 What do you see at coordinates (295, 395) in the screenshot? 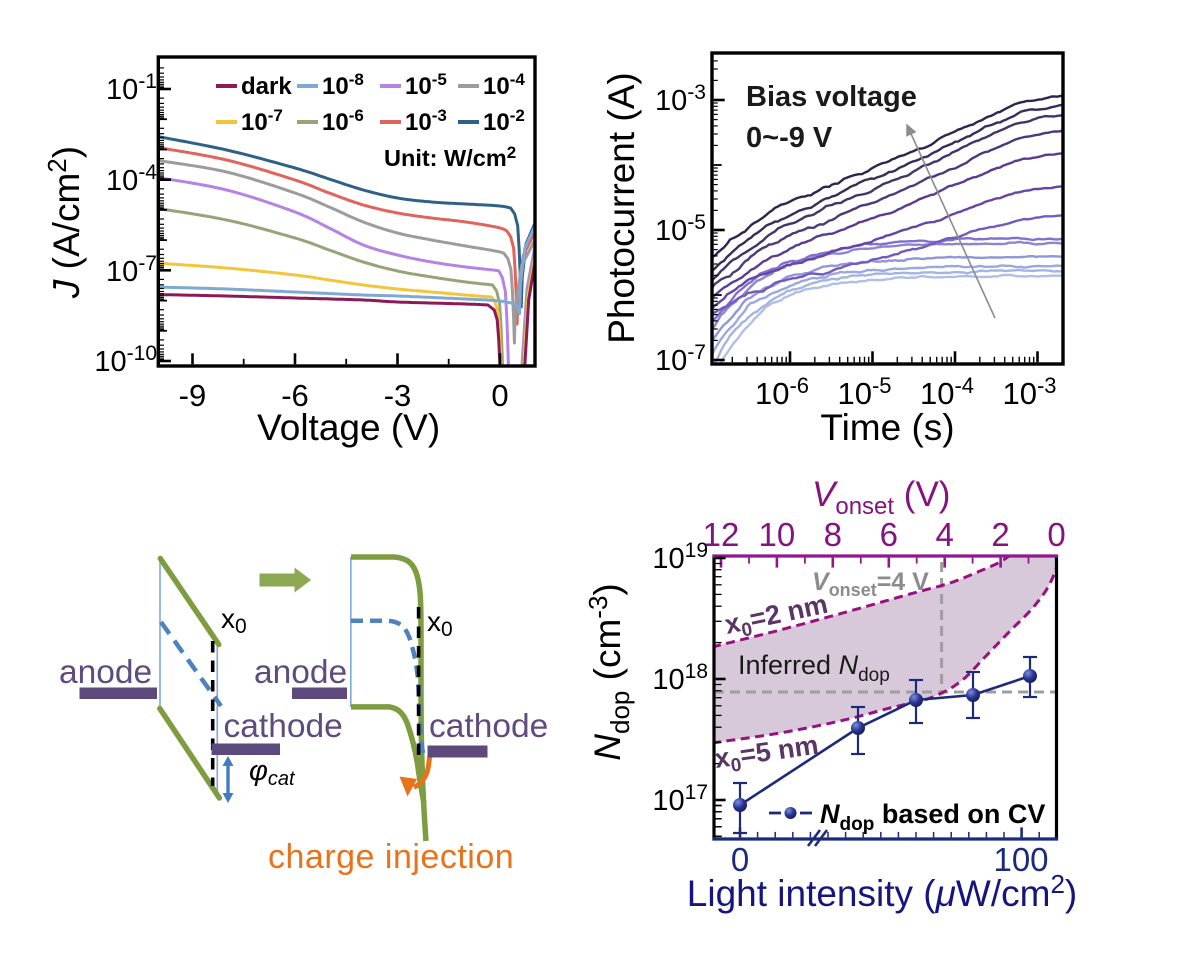
I see `svg-text: -6` at bounding box center [295, 395].